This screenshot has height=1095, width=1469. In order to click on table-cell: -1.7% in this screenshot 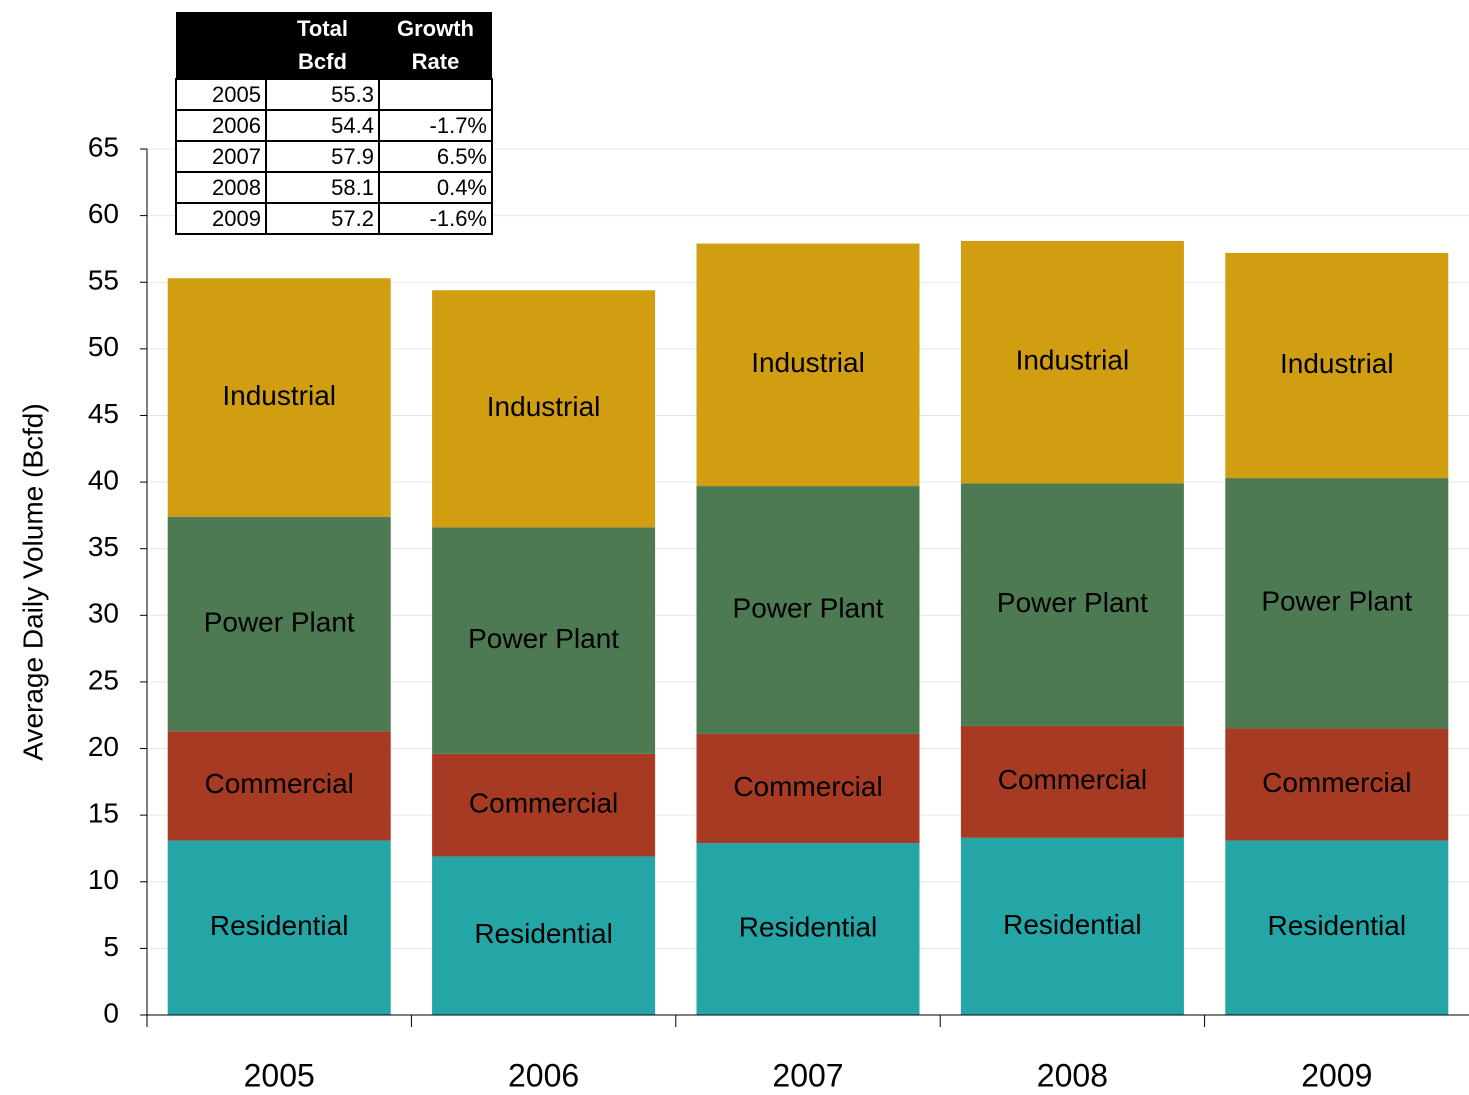, I will do `click(435, 125)`.